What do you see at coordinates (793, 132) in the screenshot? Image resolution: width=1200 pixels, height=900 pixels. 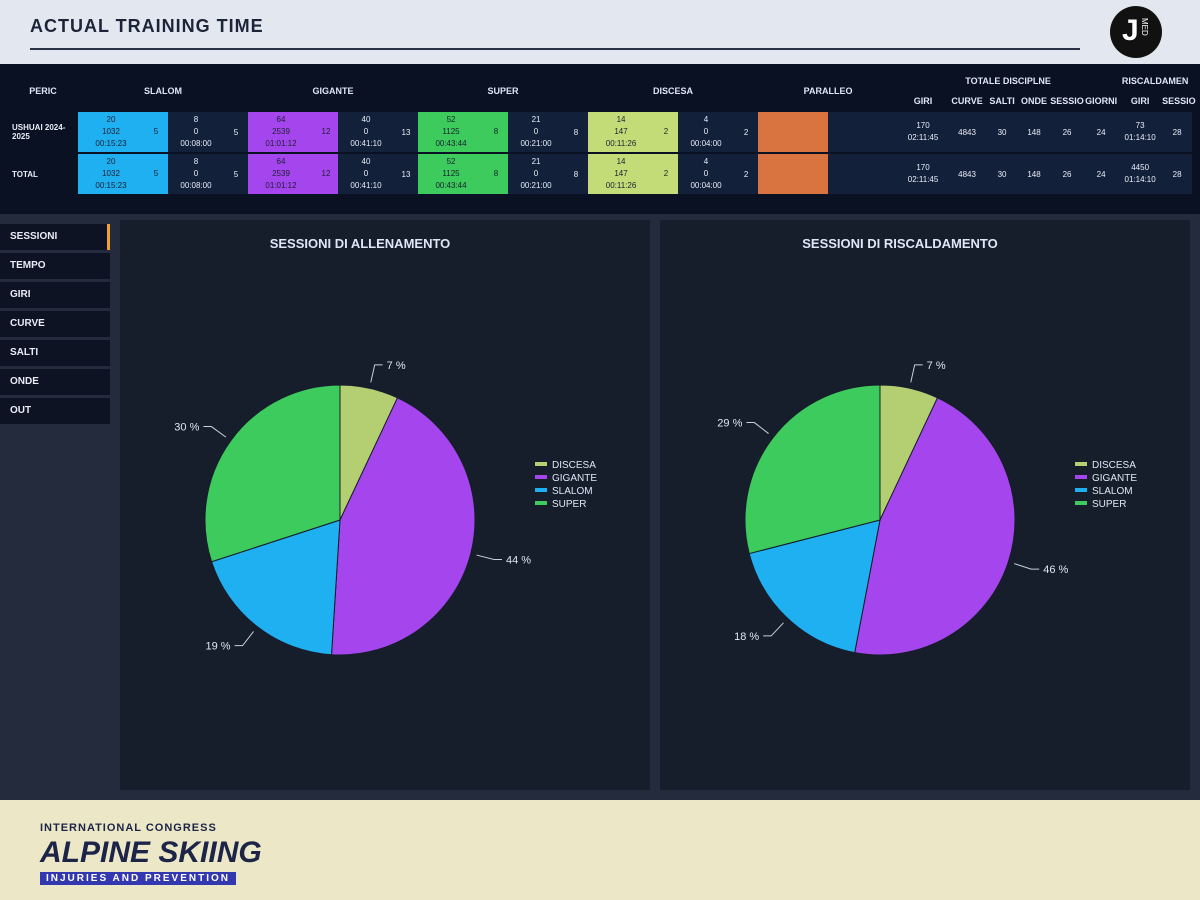 I see `paralleo-cell` at bounding box center [793, 132].